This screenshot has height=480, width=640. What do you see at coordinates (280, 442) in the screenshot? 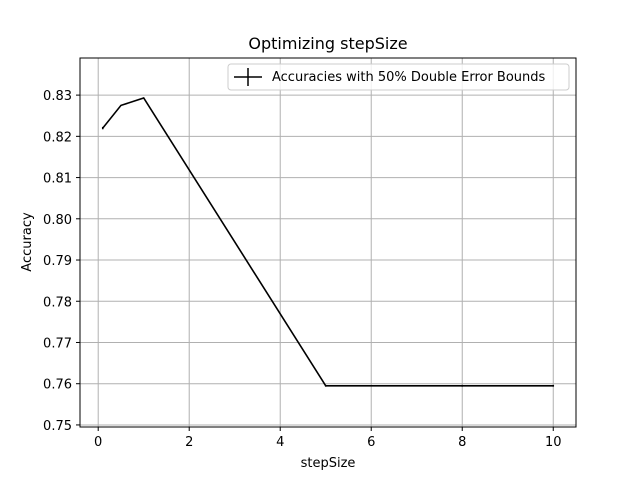
I see `x-tick-label: 4` at bounding box center [280, 442].